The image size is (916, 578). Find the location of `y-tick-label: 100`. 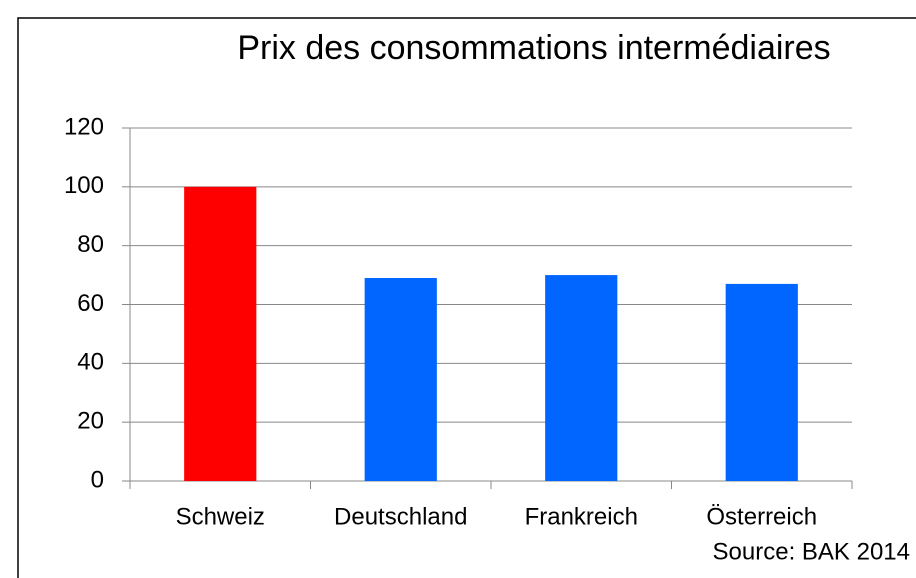

y-tick-label: 100 is located at coordinates (84, 185).